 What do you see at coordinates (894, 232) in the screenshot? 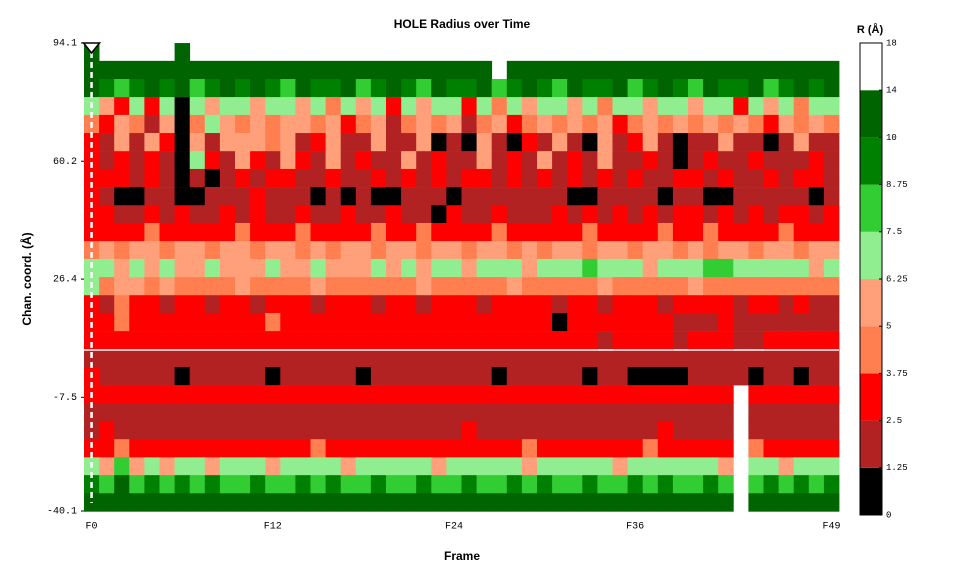
I see `colorbar-tick-label: 7.5` at bounding box center [894, 232].